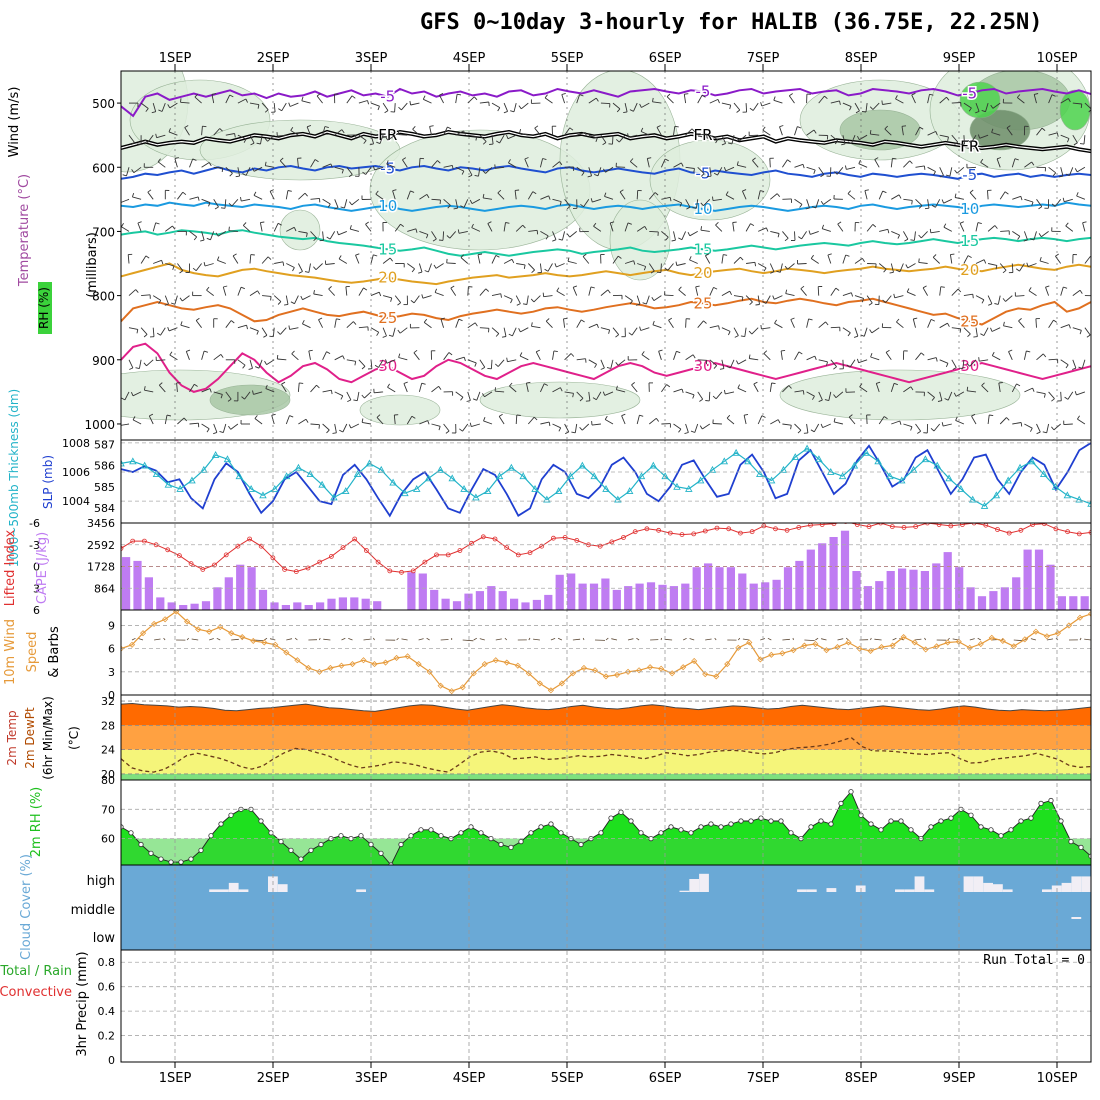 This screenshot has width=1100, height=1100. I want to click on lifted-index-point, so click(1032, 525).